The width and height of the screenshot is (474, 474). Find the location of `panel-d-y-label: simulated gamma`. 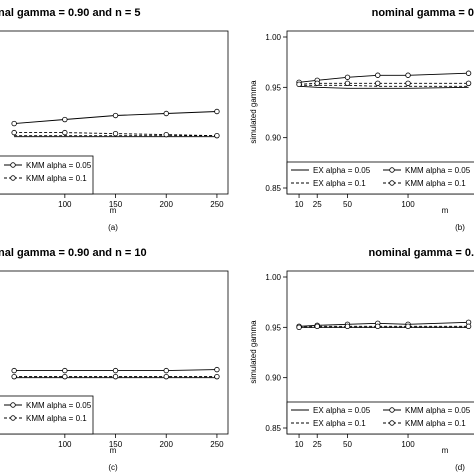

panel-d-y-label: simulated gamma is located at coordinates (253, 352).